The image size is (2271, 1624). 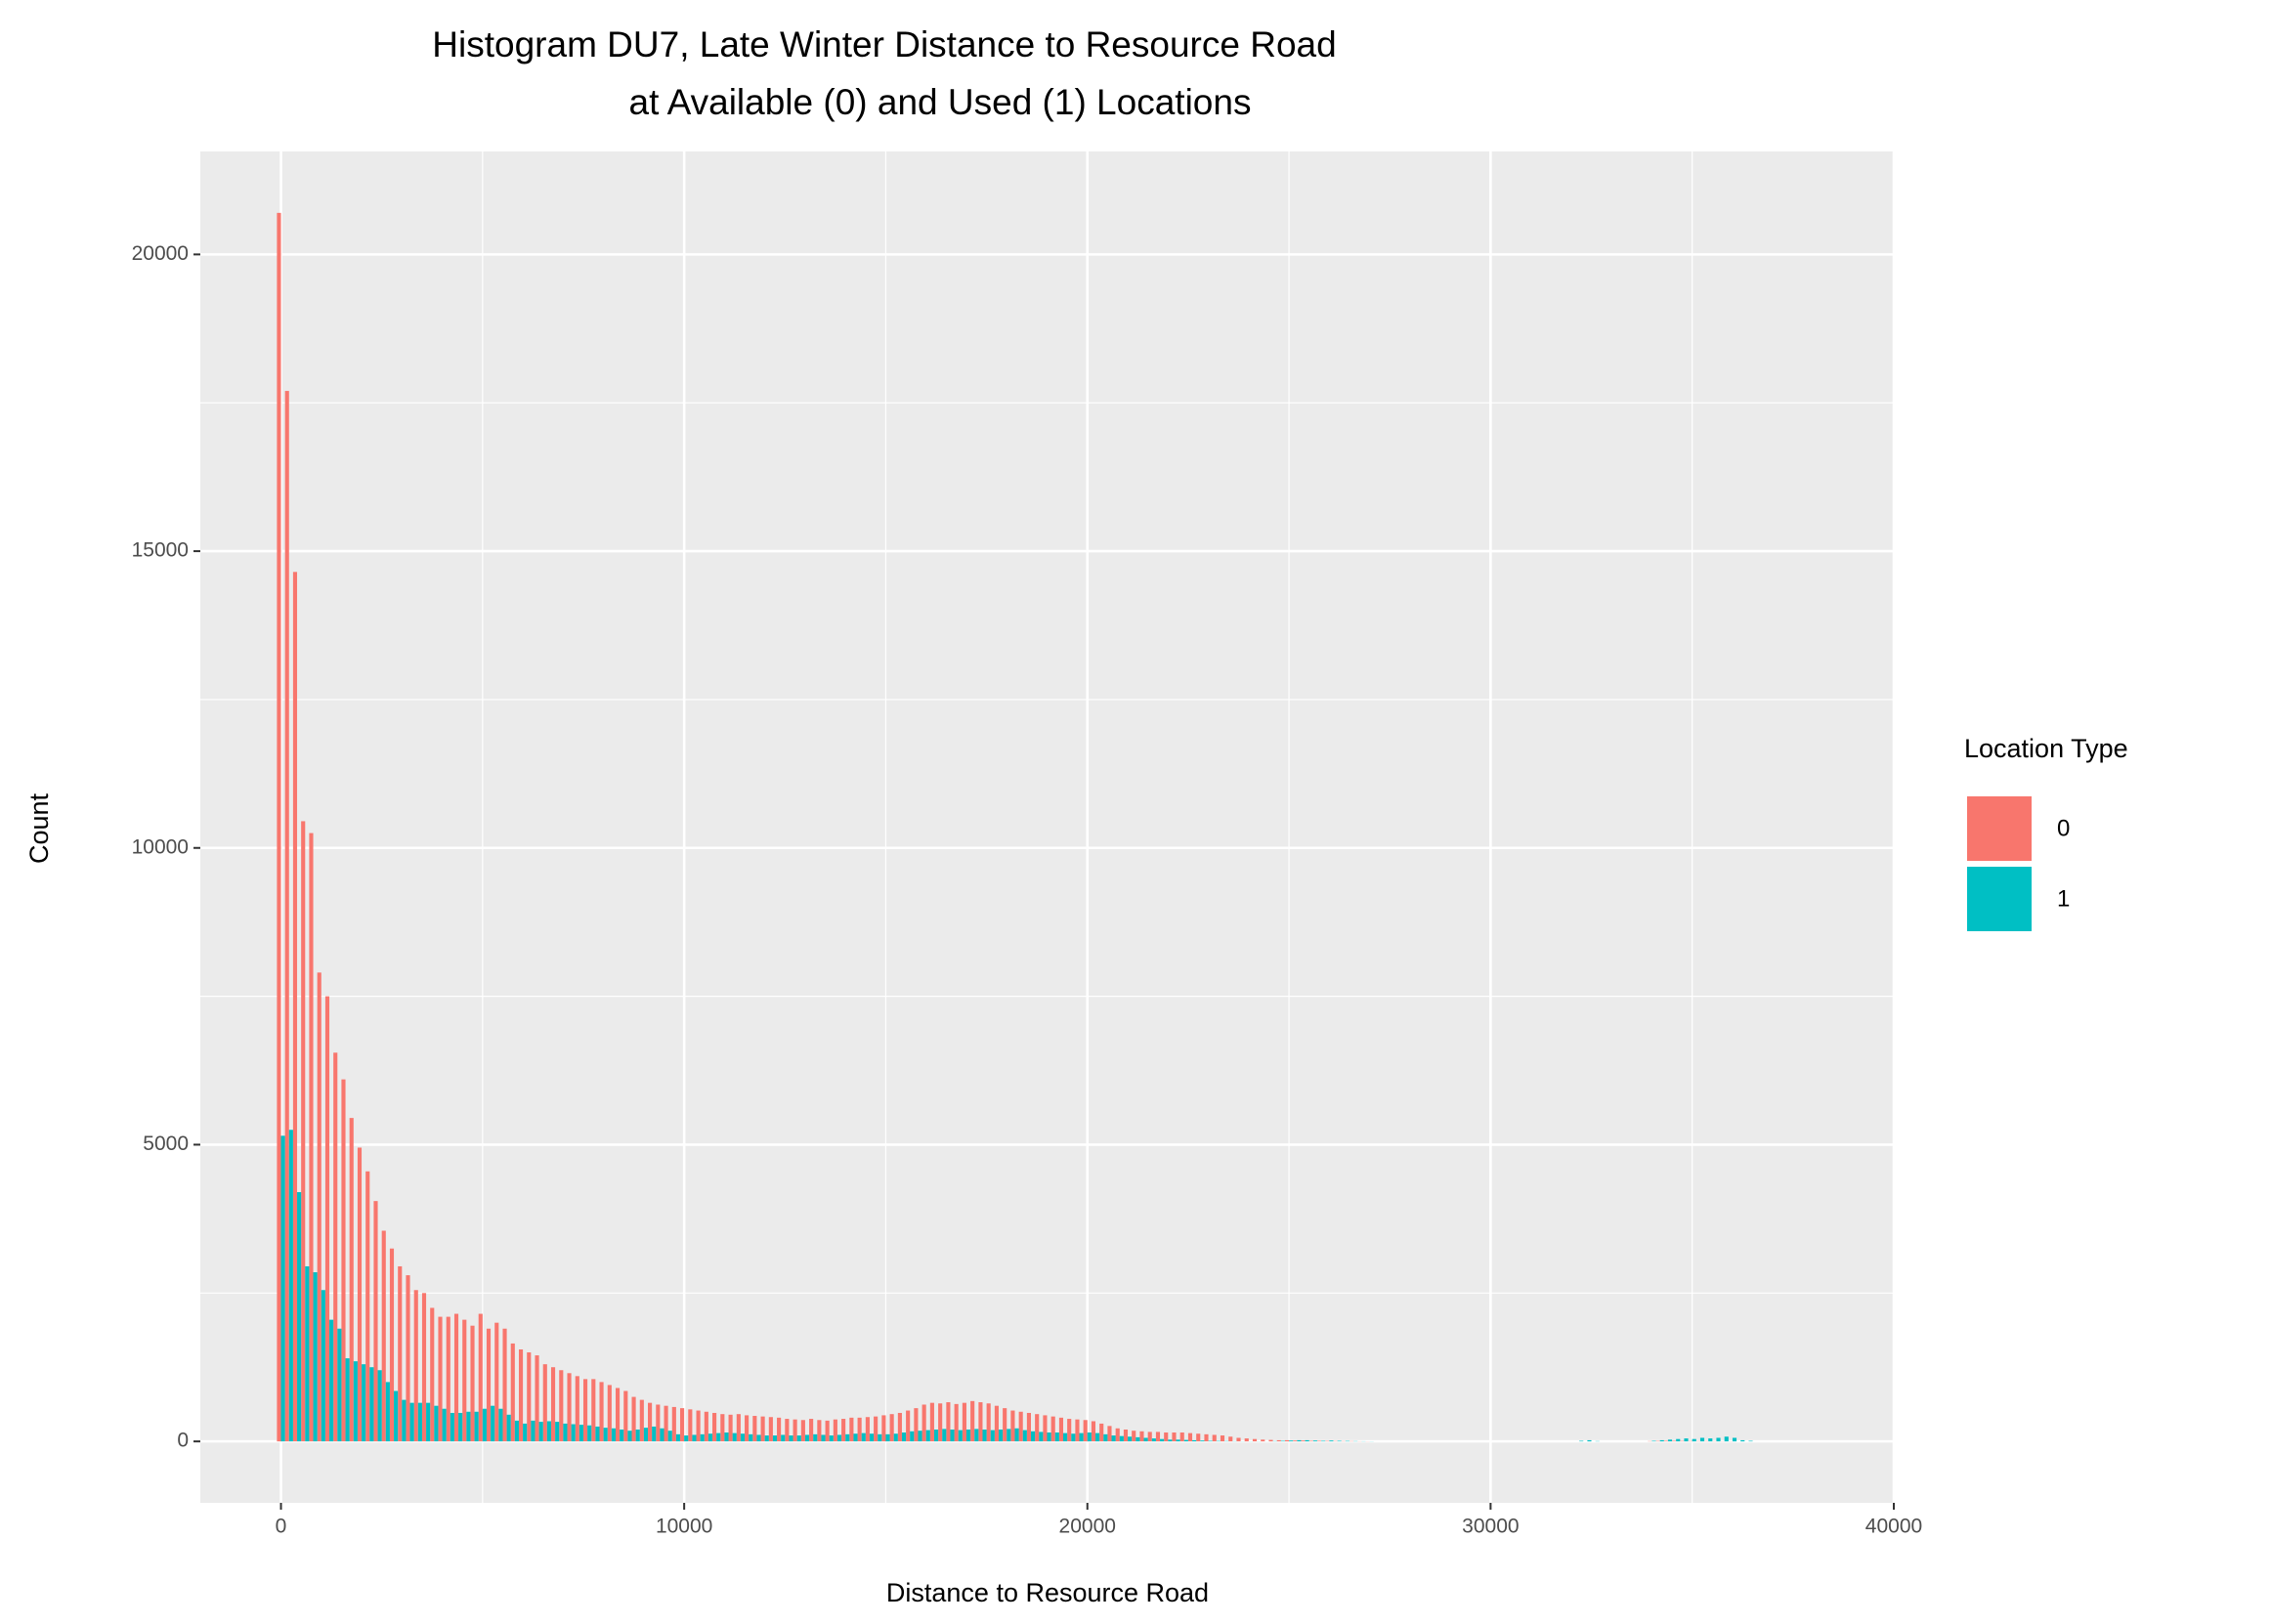 I want to click on legend-key, so click(x=1999, y=829).